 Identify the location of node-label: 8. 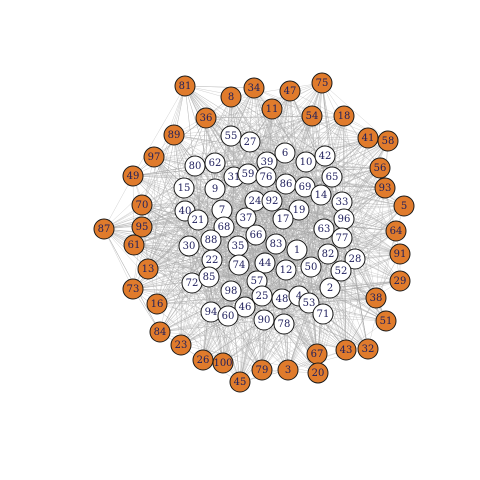
(231, 97).